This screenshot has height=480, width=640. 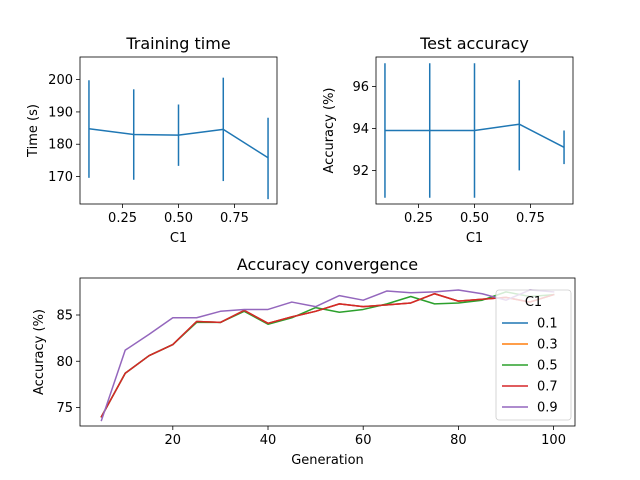 I want to click on y-tick-label: 94, so click(x=360, y=129).